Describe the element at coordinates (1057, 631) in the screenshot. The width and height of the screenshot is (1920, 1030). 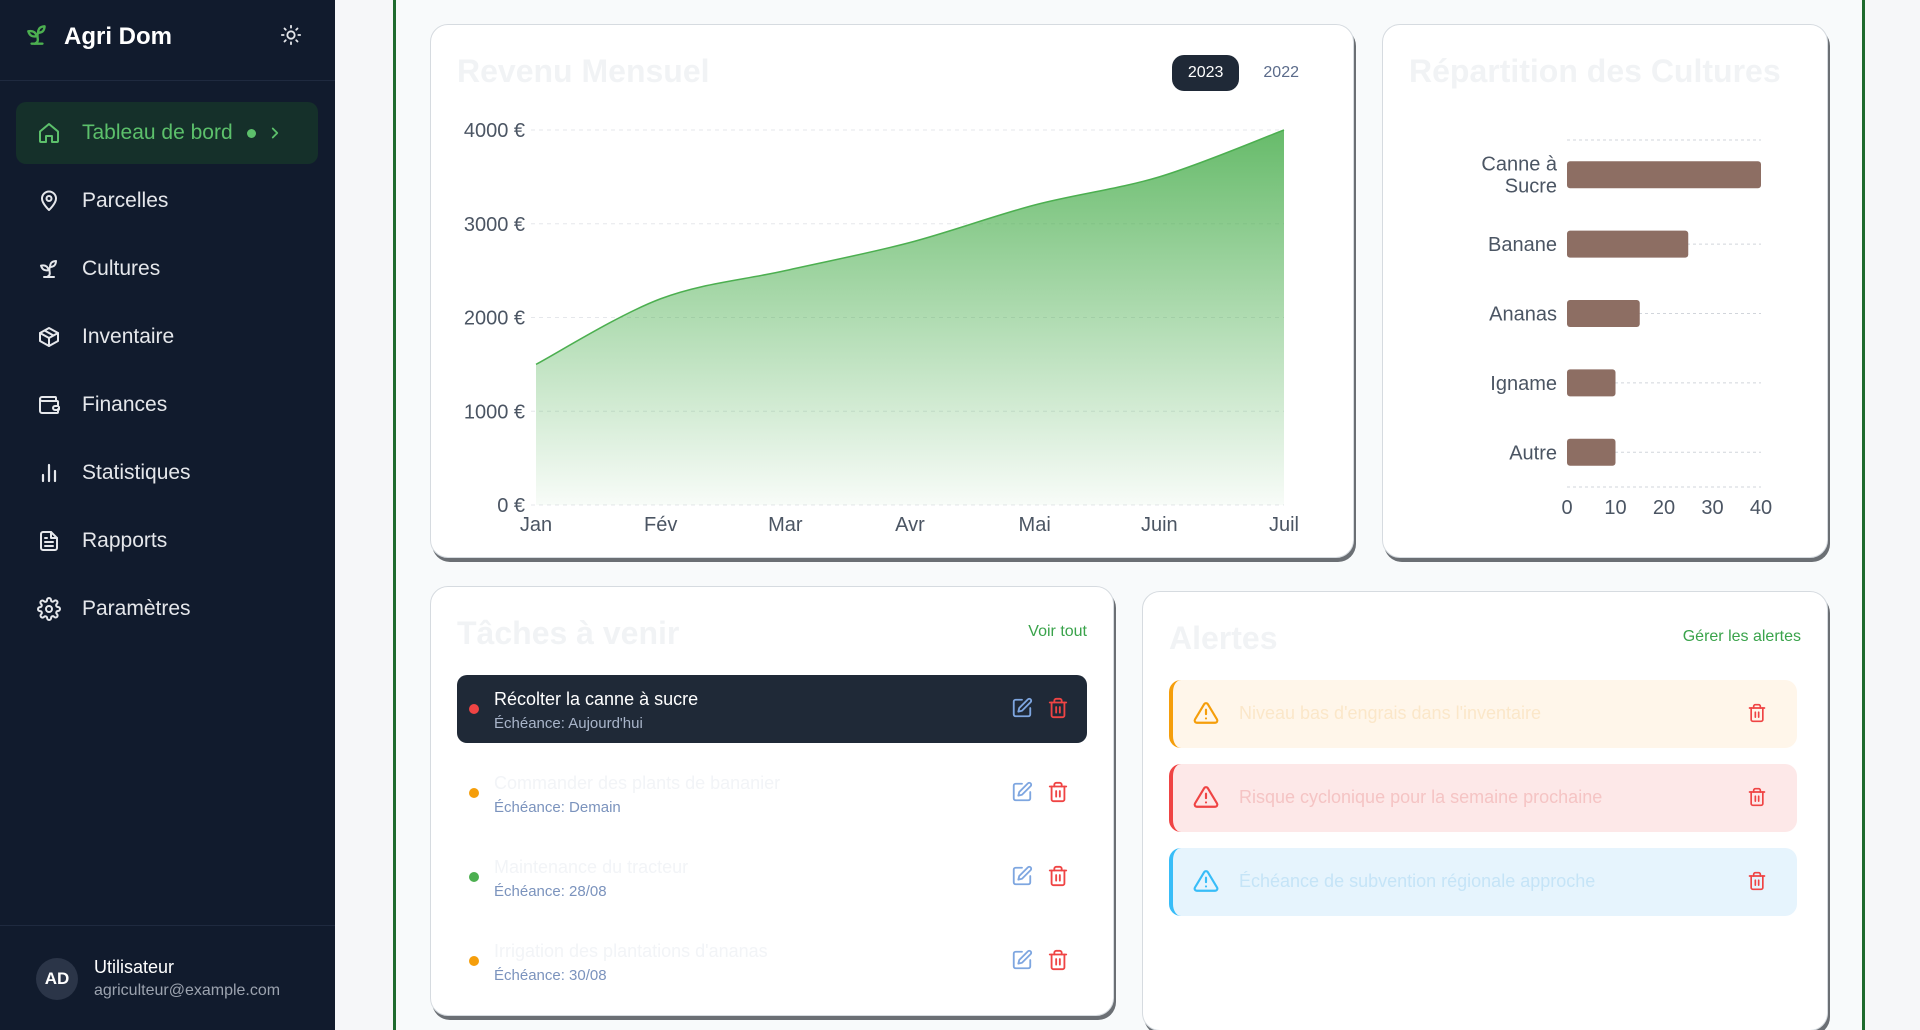
I see `view-all-tasks-link: Voir tout` at that location.